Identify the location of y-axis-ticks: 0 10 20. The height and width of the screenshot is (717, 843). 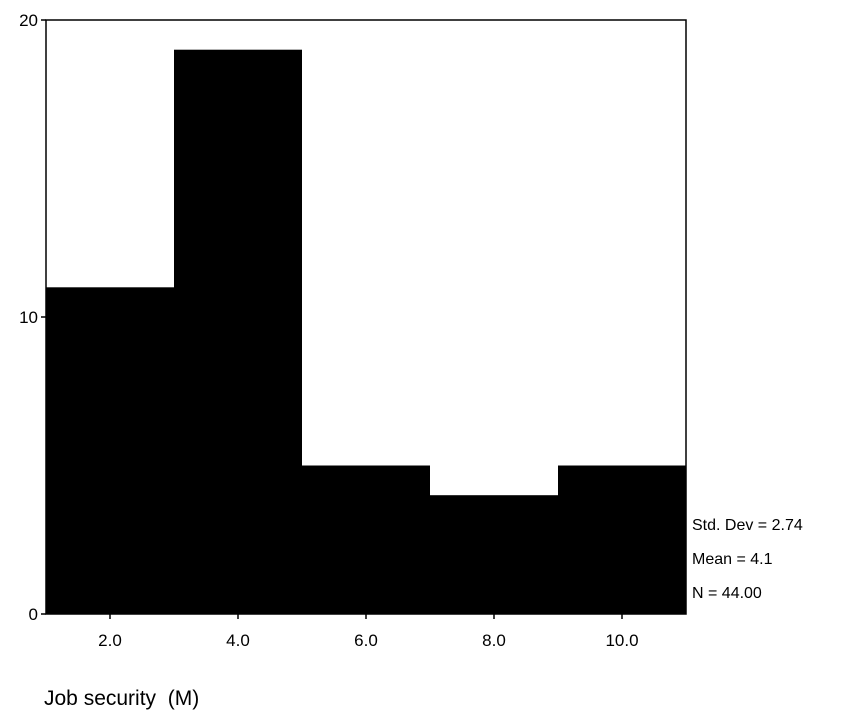
(32, 317).